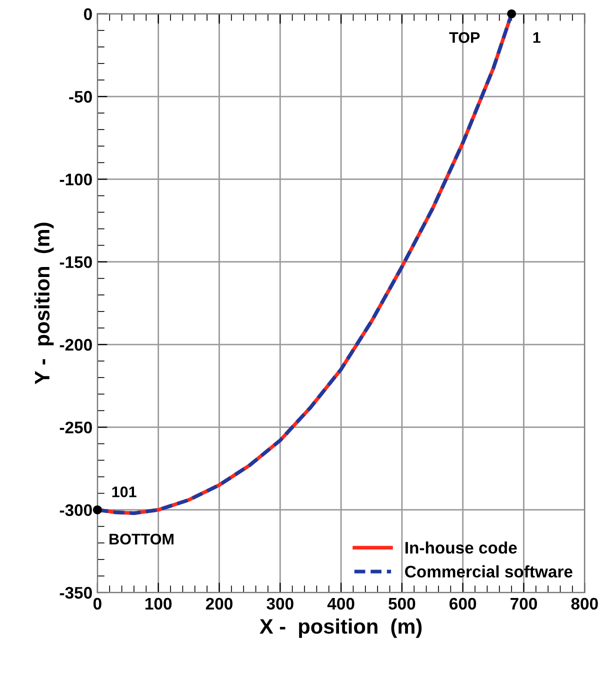 The width and height of the screenshot is (609, 693). What do you see at coordinates (76, 592) in the screenshot?
I see `y-tick-label: -350` at bounding box center [76, 592].